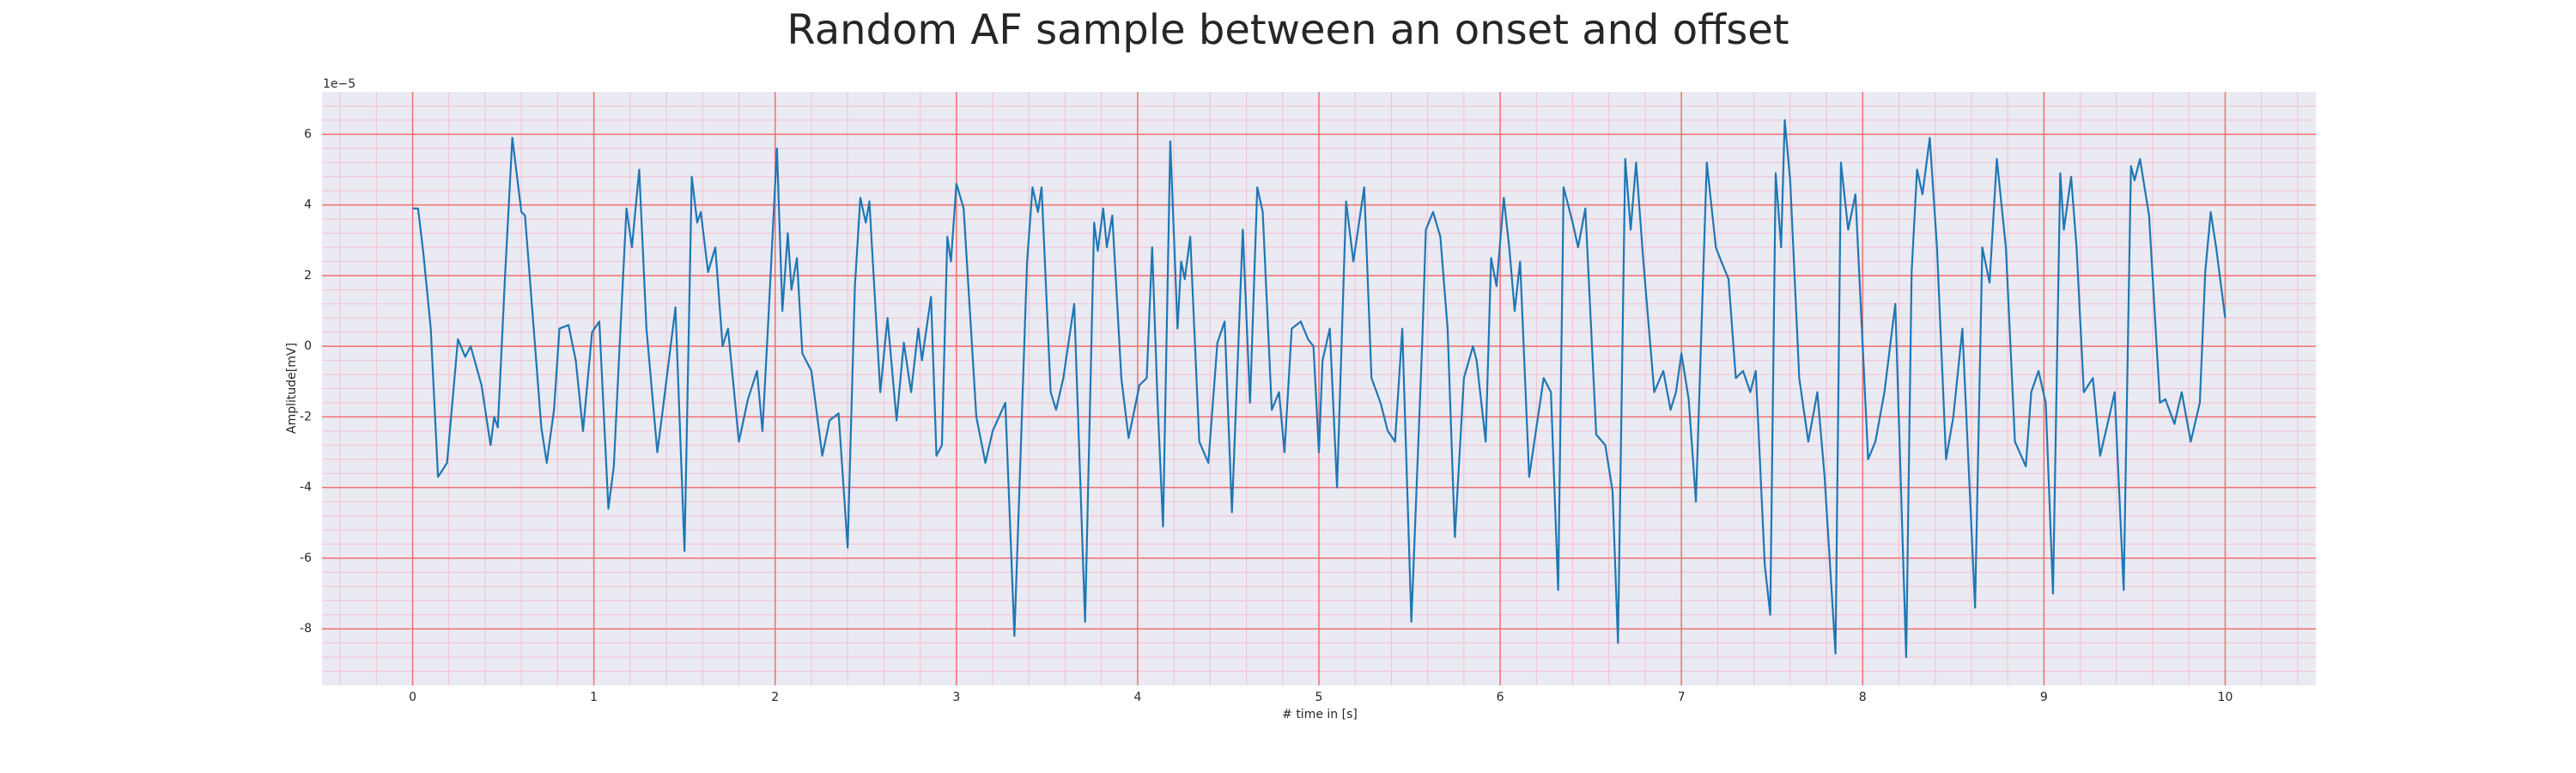  Describe the element at coordinates (1137, 697) in the screenshot. I see `x-tick-label: 4` at that location.